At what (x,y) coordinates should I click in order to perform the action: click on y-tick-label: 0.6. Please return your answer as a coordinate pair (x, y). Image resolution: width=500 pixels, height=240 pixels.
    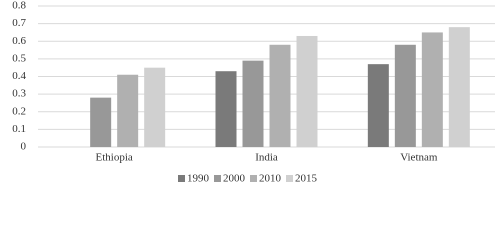
    Looking at the image, I should click on (19, 41).